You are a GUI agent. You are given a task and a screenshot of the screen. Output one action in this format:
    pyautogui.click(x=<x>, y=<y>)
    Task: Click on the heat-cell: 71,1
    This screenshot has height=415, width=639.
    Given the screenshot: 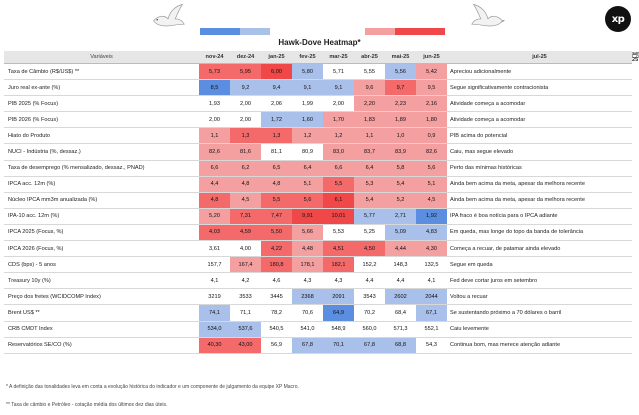 What is the action you would take?
    pyautogui.click(x=245, y=313)
    